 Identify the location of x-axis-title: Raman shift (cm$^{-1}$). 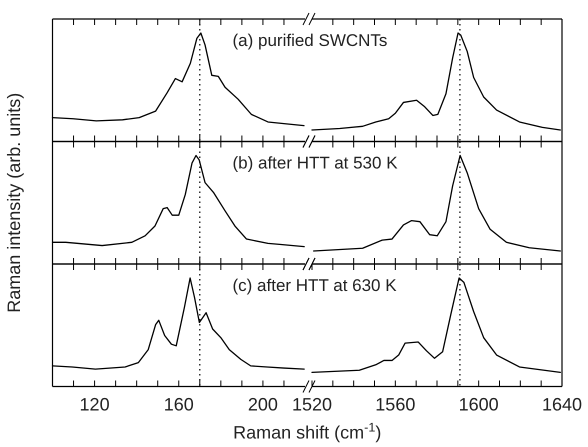
(307, 431).